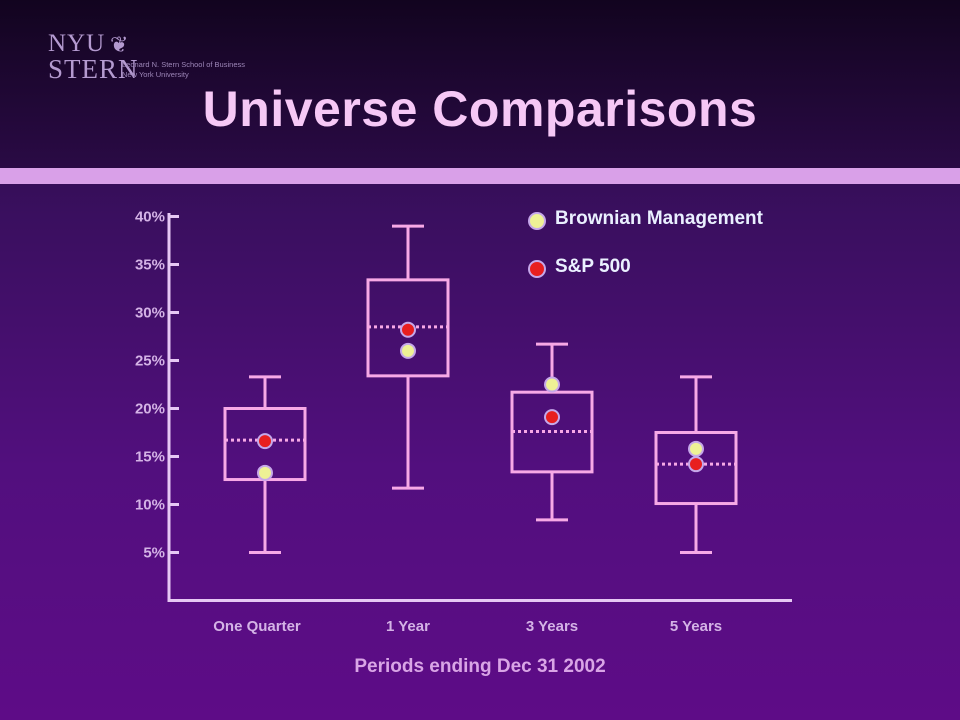 Image resolution: width=960 pixels, height=720 pixels. What do you see at coordinates (150, 409) in the screenshot?
I see `y-tick-label: 20%` at bounding box center [150, 409].